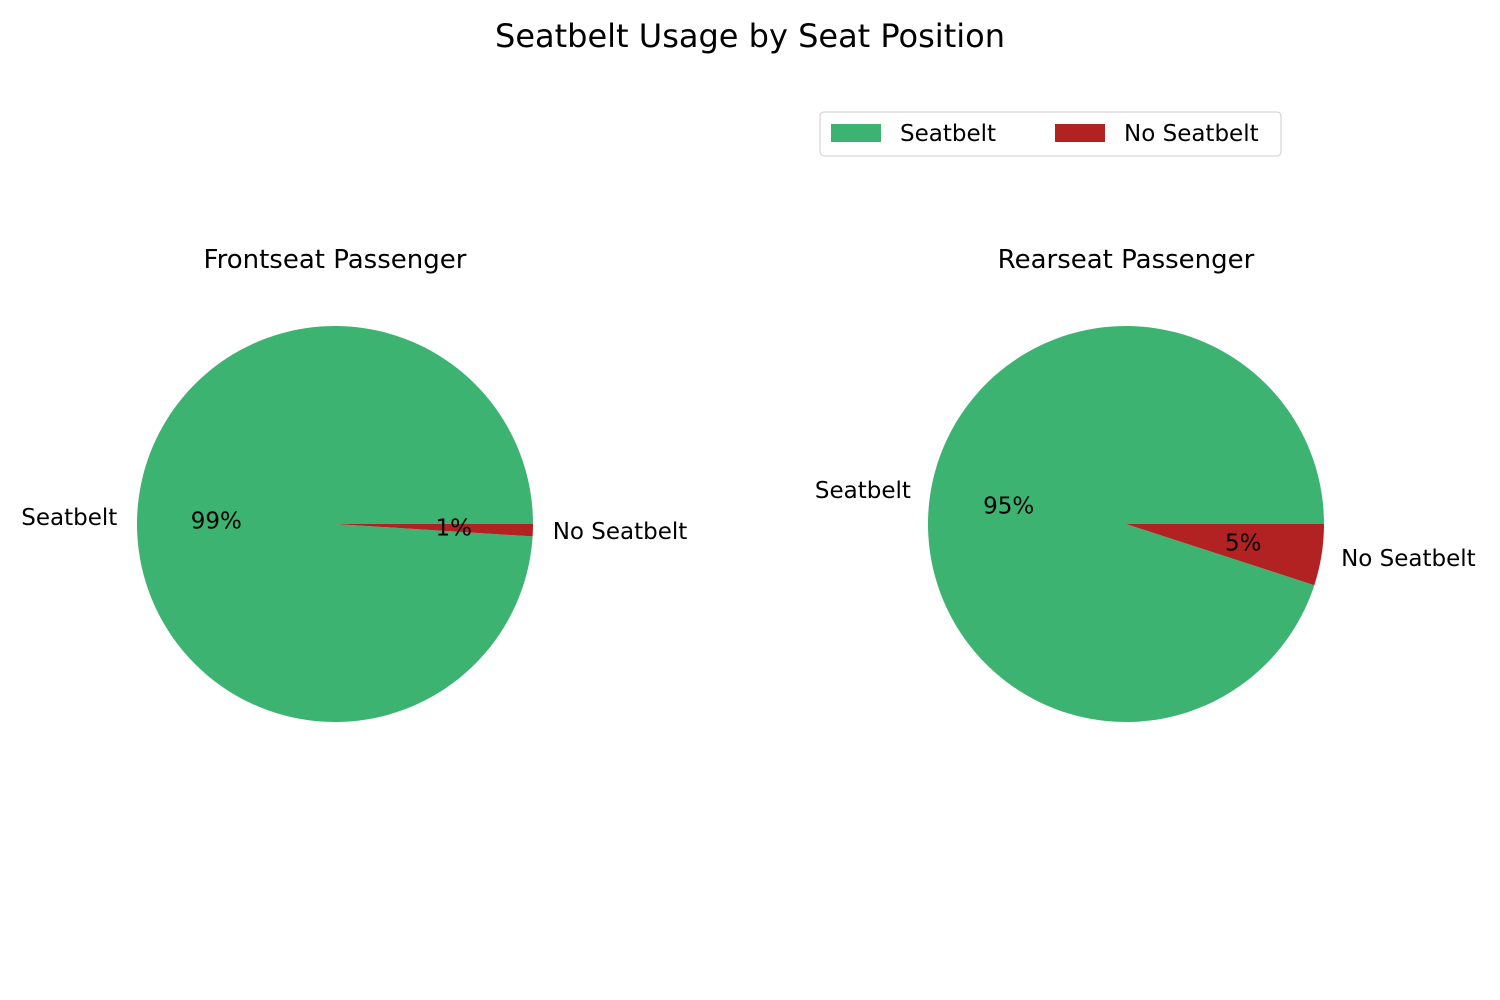 Image resolution: width=1500 pixels, height=1000 pixels. What do you see at coordinates (1191, 134) in the screenshot?
I see `legend-label-no-seatbelt: No Seatbelt` at bounding box center [1191, 134].